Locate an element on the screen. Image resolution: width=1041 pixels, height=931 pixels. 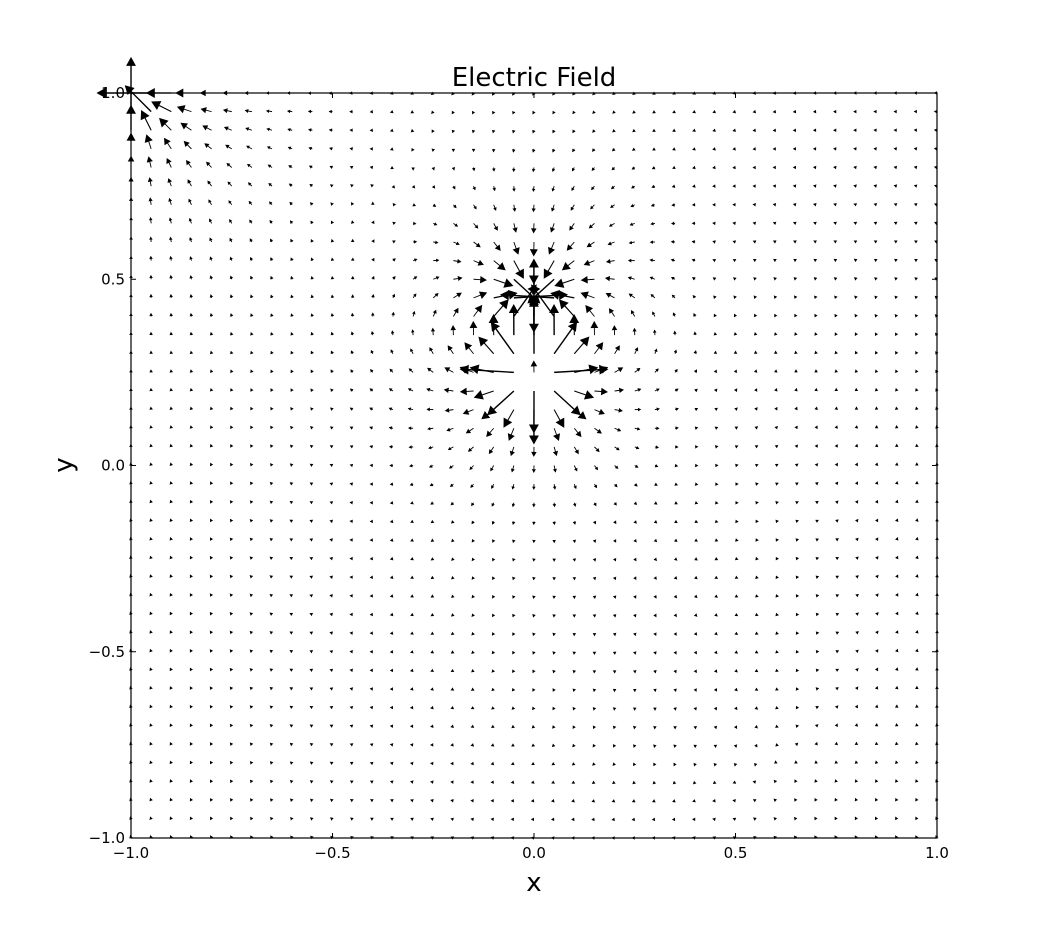
y-axis-label: y is located at coordinates (64, 464).